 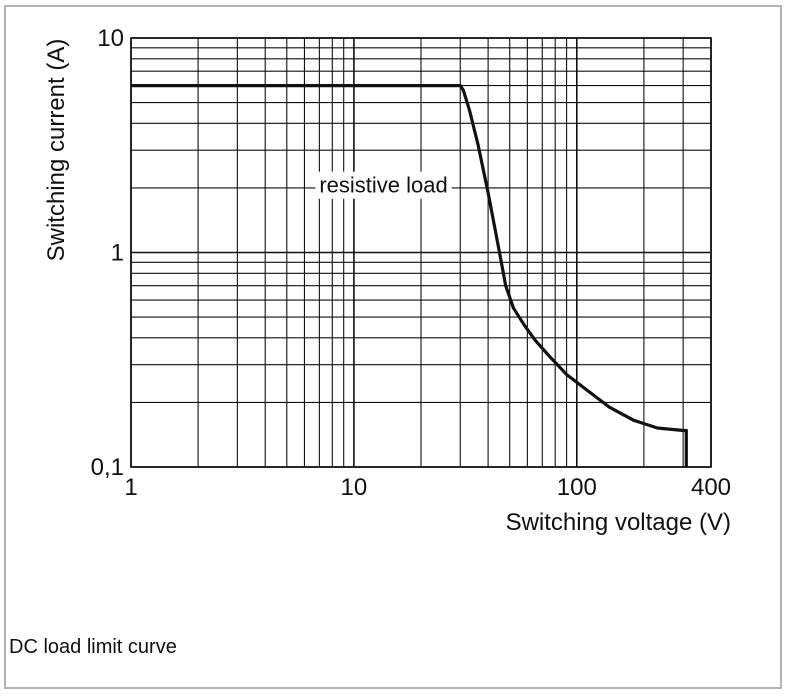 I want to click on y-tick-label: 10, so click(x=110, y=38).